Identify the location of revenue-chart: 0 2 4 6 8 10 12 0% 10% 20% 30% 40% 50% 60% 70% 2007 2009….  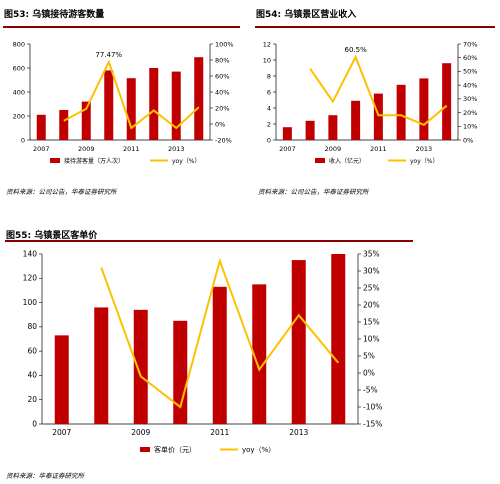
(370, 102).